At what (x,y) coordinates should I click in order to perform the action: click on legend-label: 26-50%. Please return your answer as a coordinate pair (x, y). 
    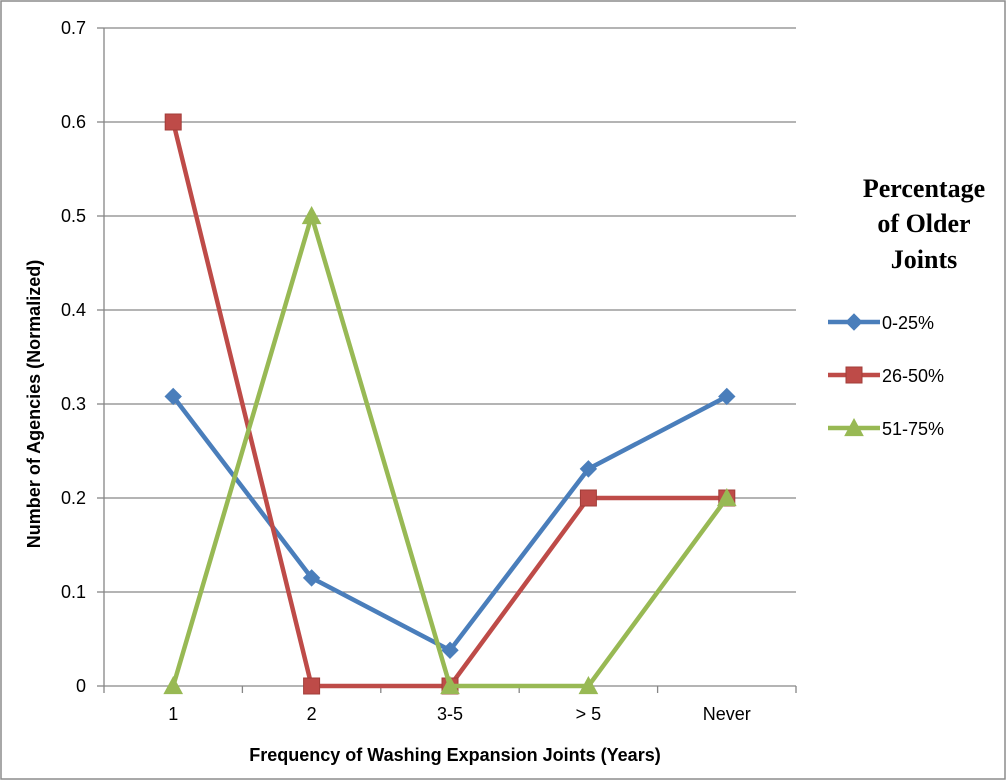
    Looking at the image, I should click on (913, 376).